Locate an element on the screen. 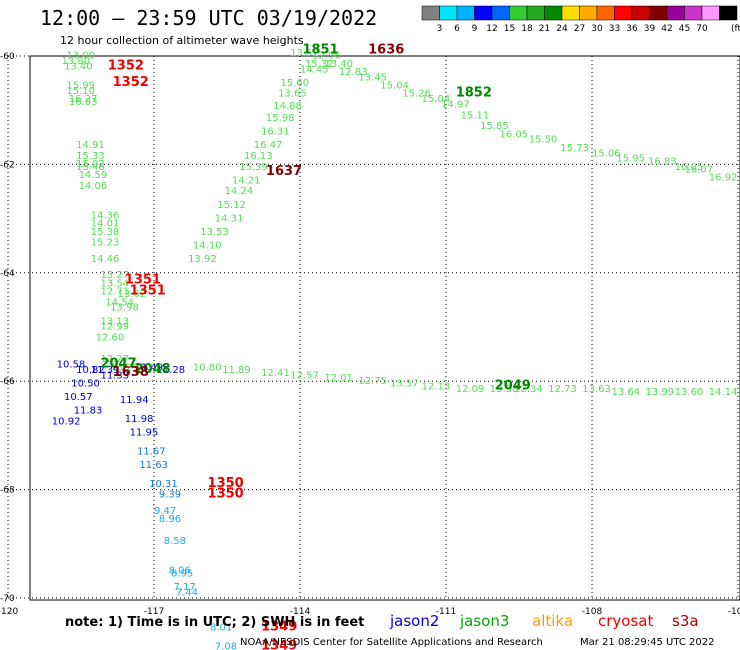 The image size is (740, 650). lat-tick-label: -66 is located at coordinates (7, 382).